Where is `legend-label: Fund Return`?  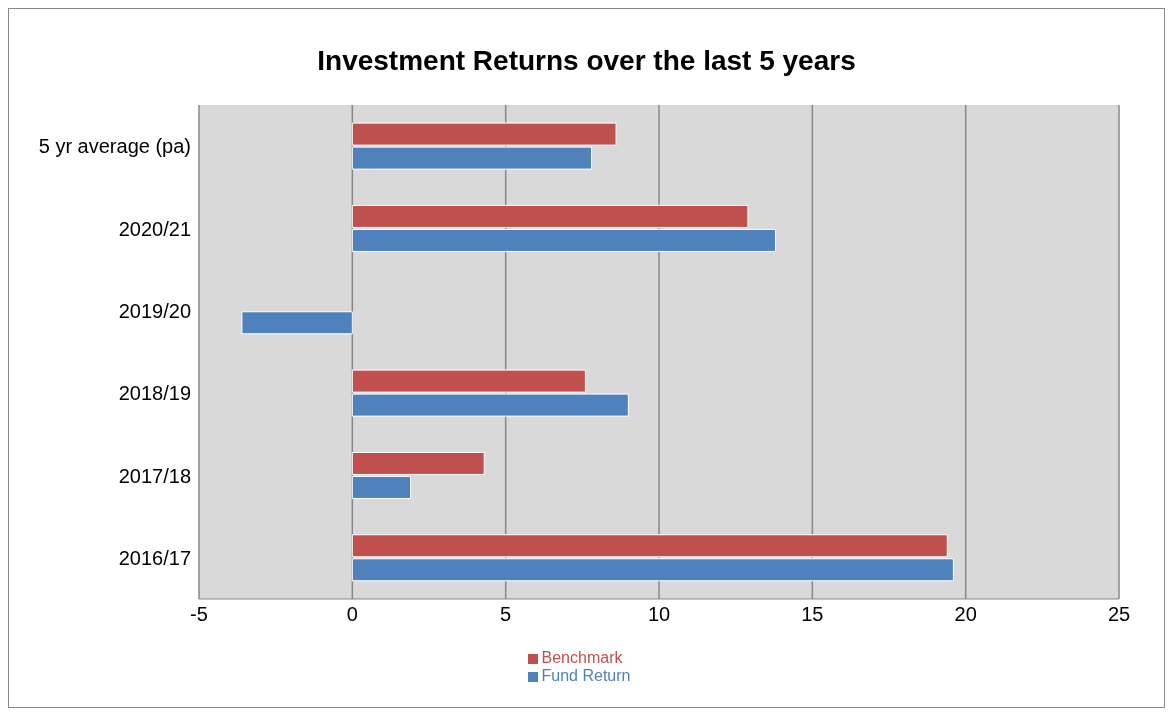
legend-label: Fund Return is located at coordinates (586, 675).